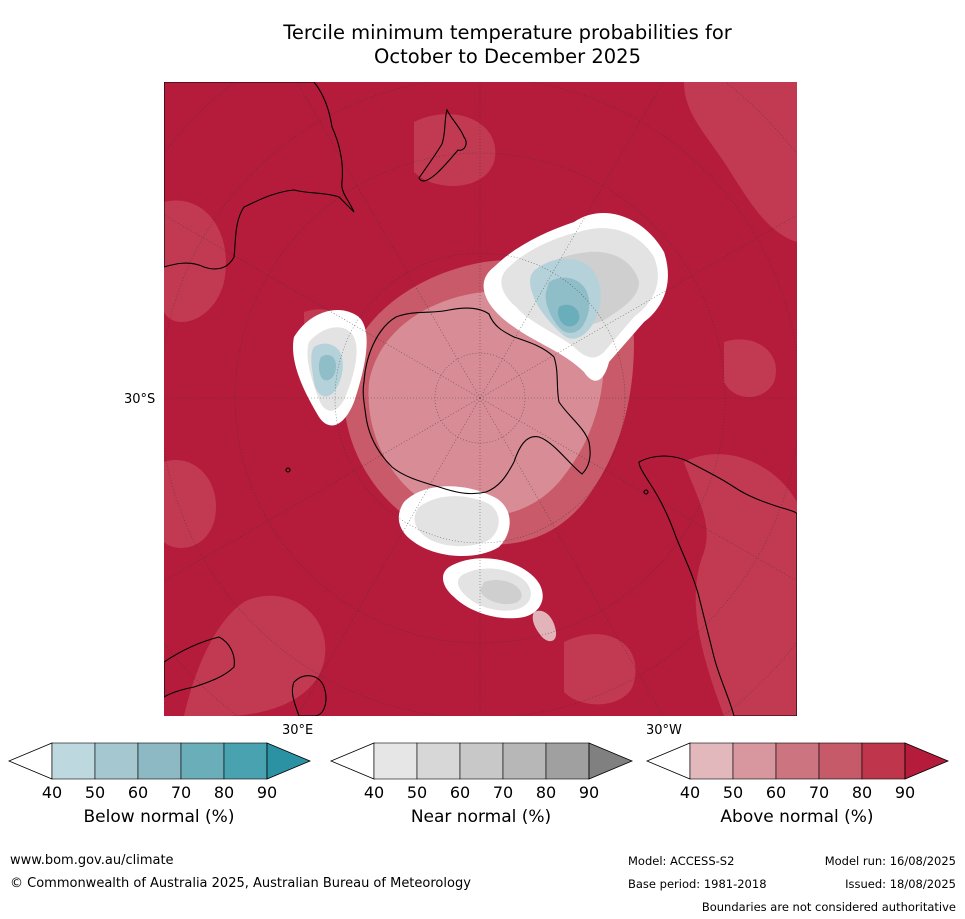 Image resolution: width=965 pixels, height=919 pixels. What do you see at coordinates (481, 792) in the screenshot?
I see `colorbar-near-normal: 40 50 60 70 80 90 Near normal (%)` at bounding box center [481, 792].